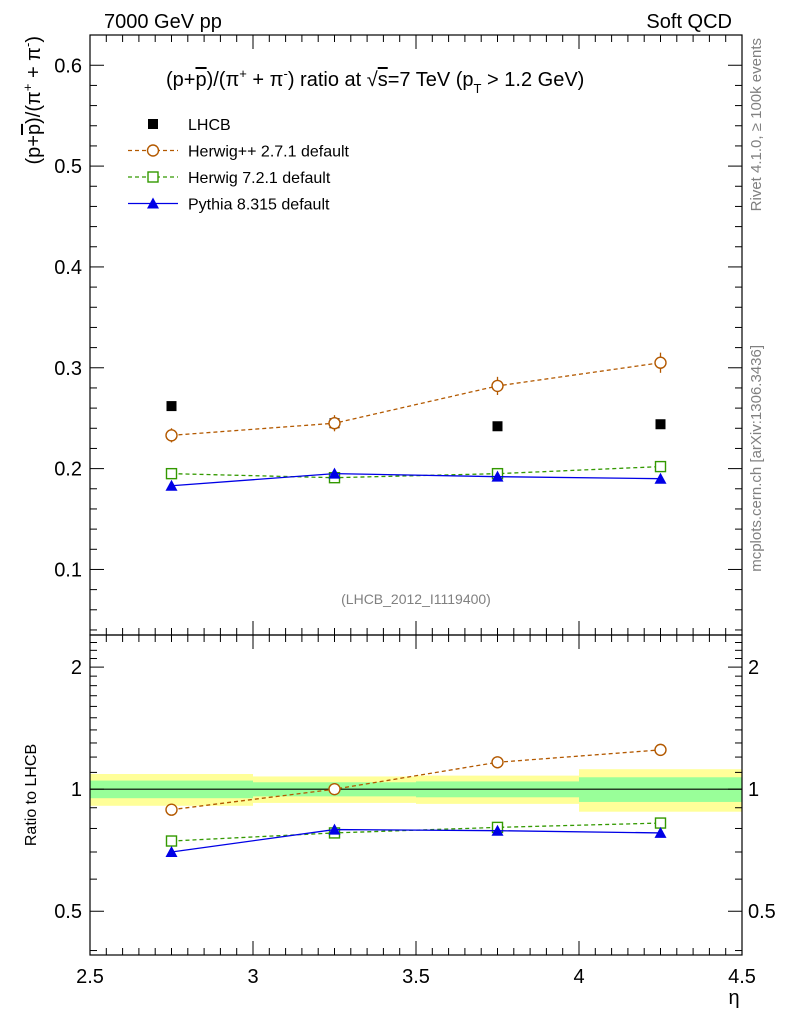 The image size is (786, 1024). I want to click on legend-marker-pythia, so click(153, 203).